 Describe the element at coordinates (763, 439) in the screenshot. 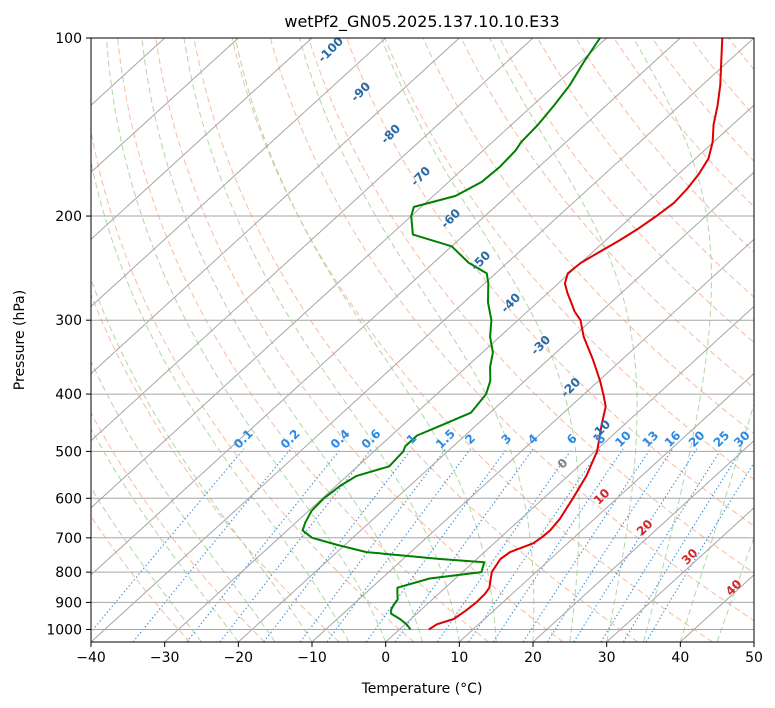

I see `mixing-ratio-label: 36` at that location.